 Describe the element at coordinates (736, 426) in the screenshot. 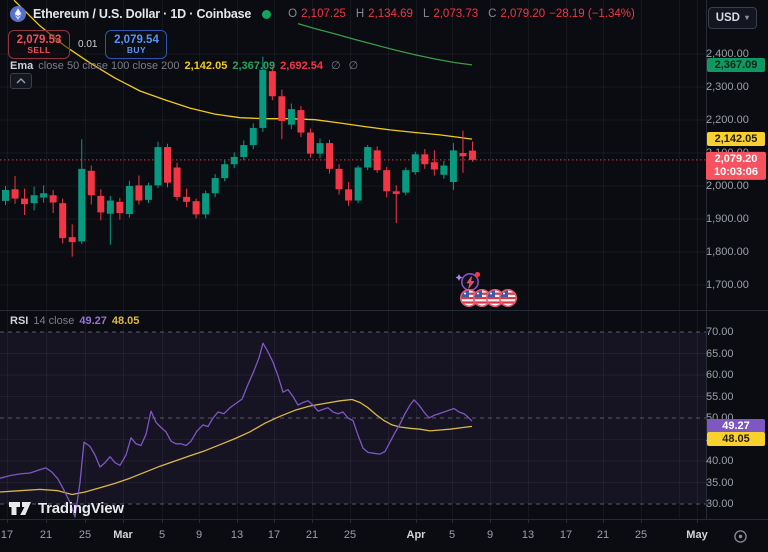

I see `rsi-value-pill: 49.27` at that location.